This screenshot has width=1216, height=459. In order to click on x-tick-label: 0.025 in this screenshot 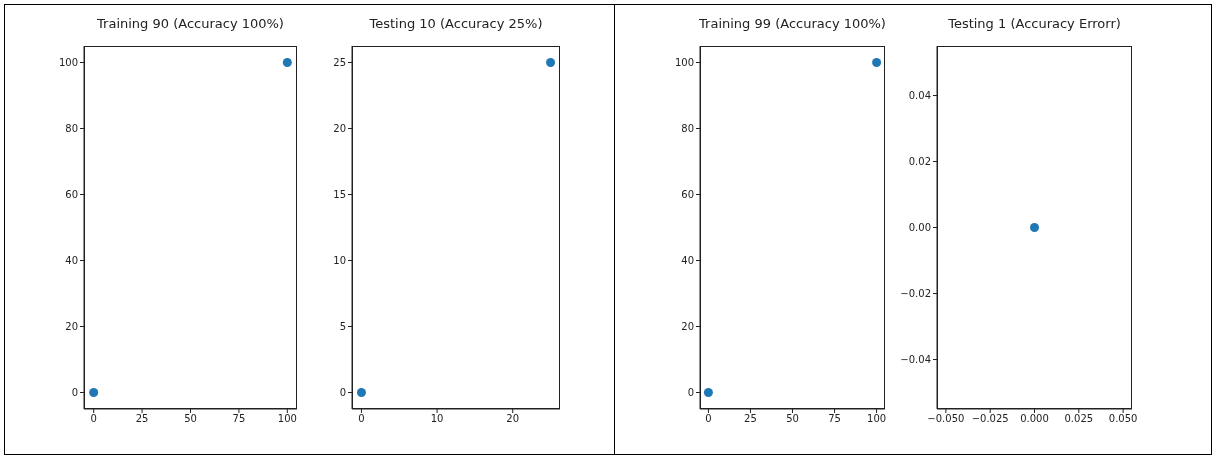, I will do `click(1079, 419)`.